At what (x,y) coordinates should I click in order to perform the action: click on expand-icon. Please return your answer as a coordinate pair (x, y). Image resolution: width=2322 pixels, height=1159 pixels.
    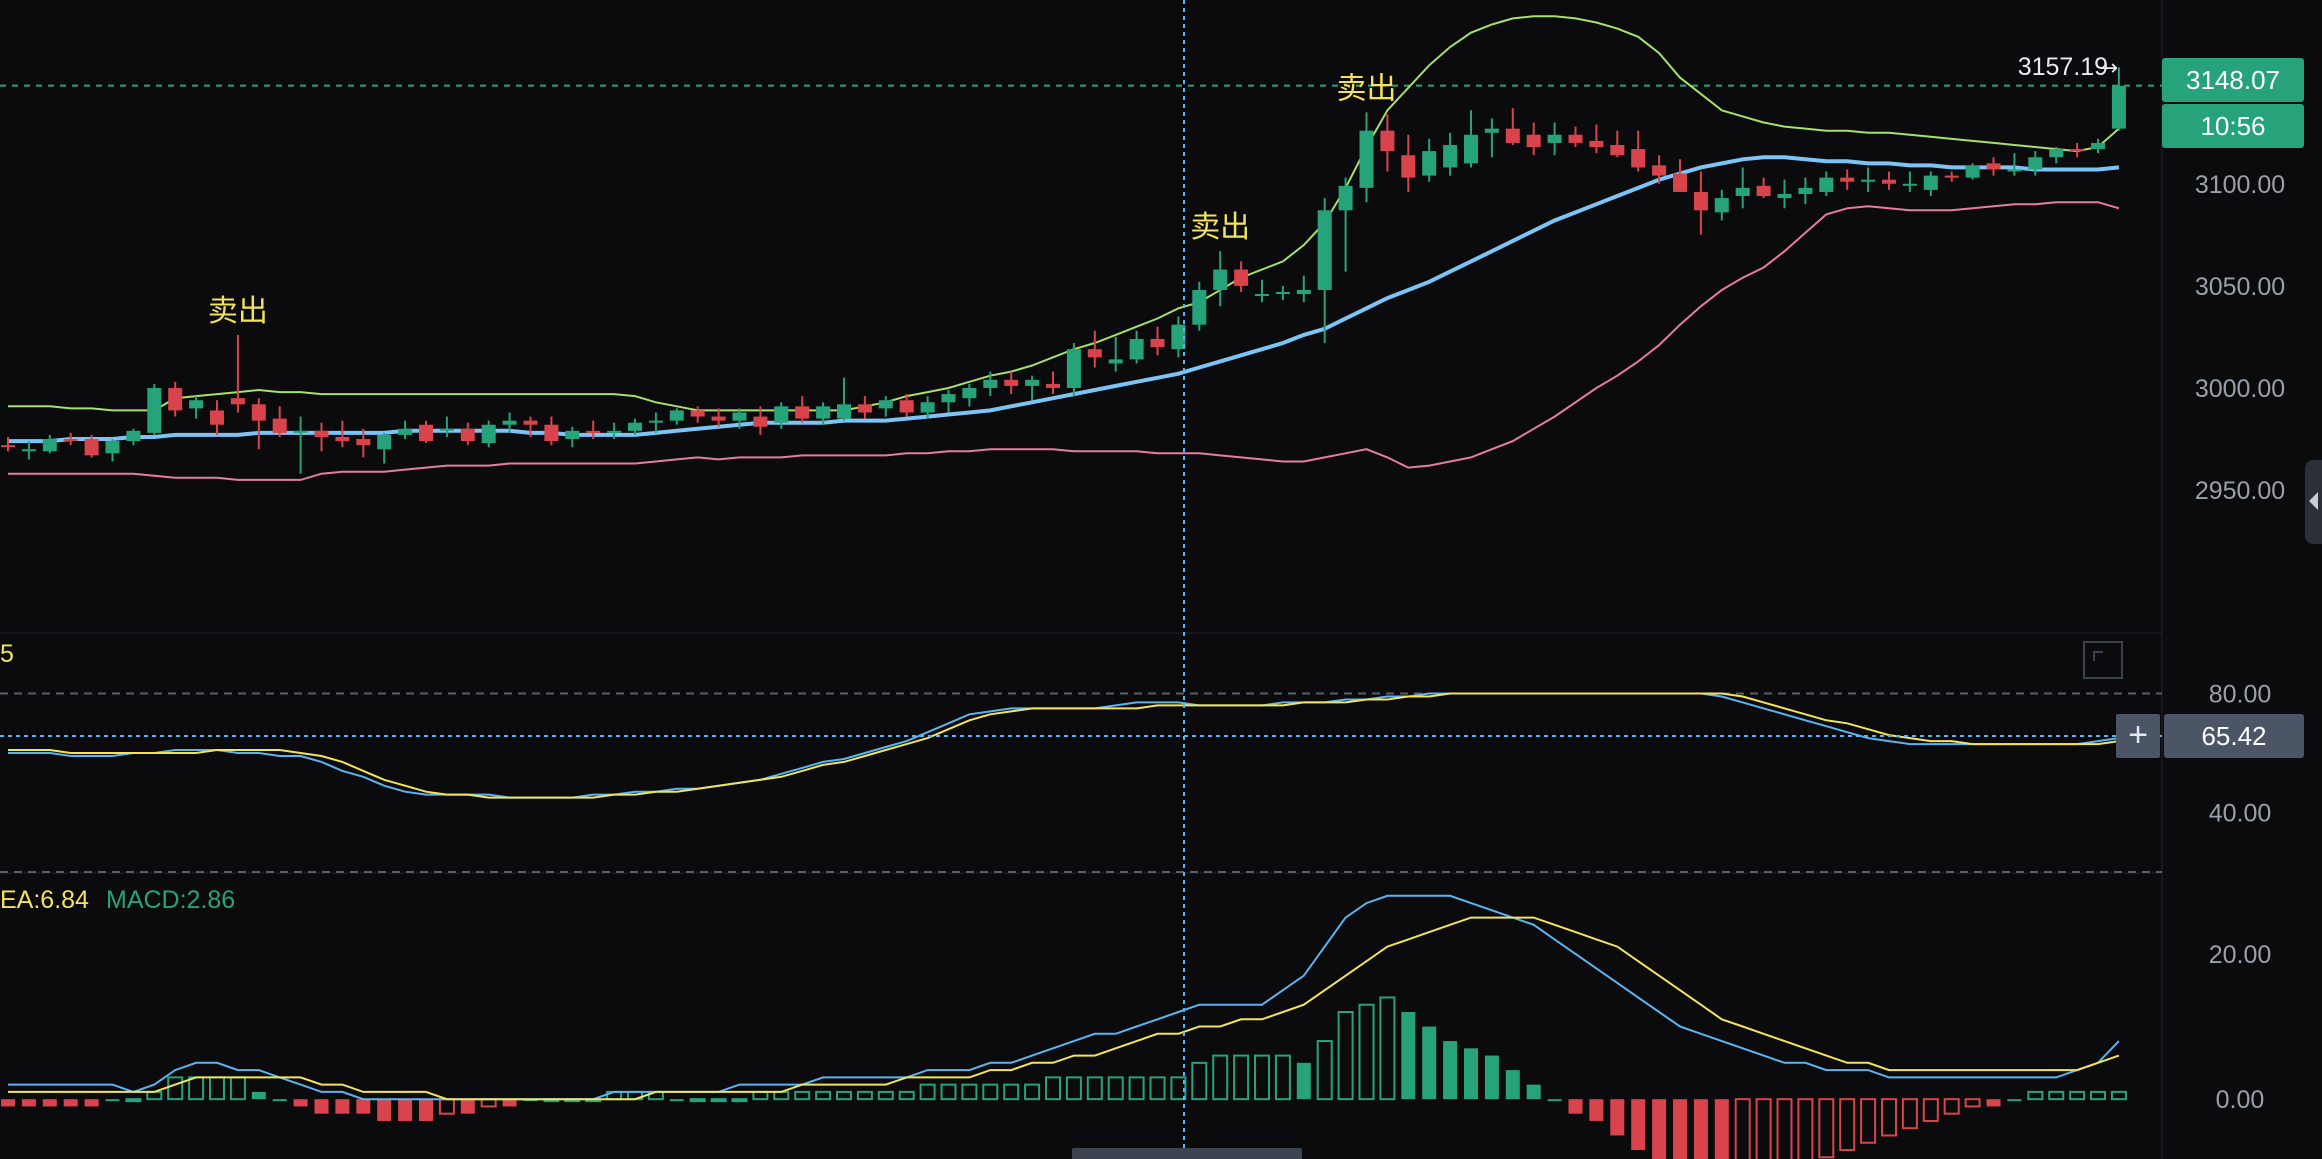
    Looking at the image, I should click on (2103, 660).